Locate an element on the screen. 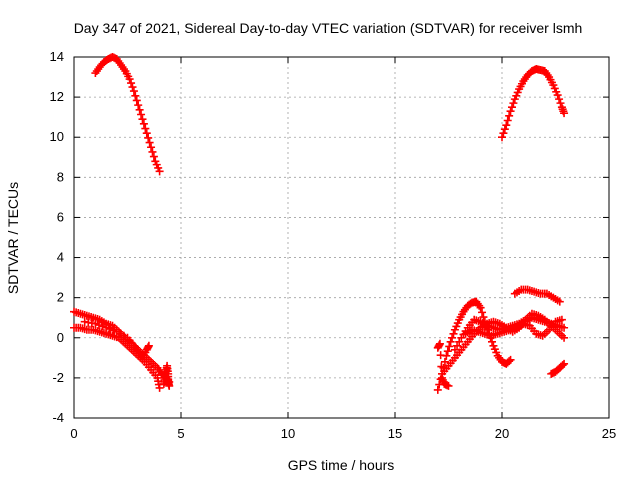  x-axis-label: GPS time / hours is located at coordinates (341, 465).